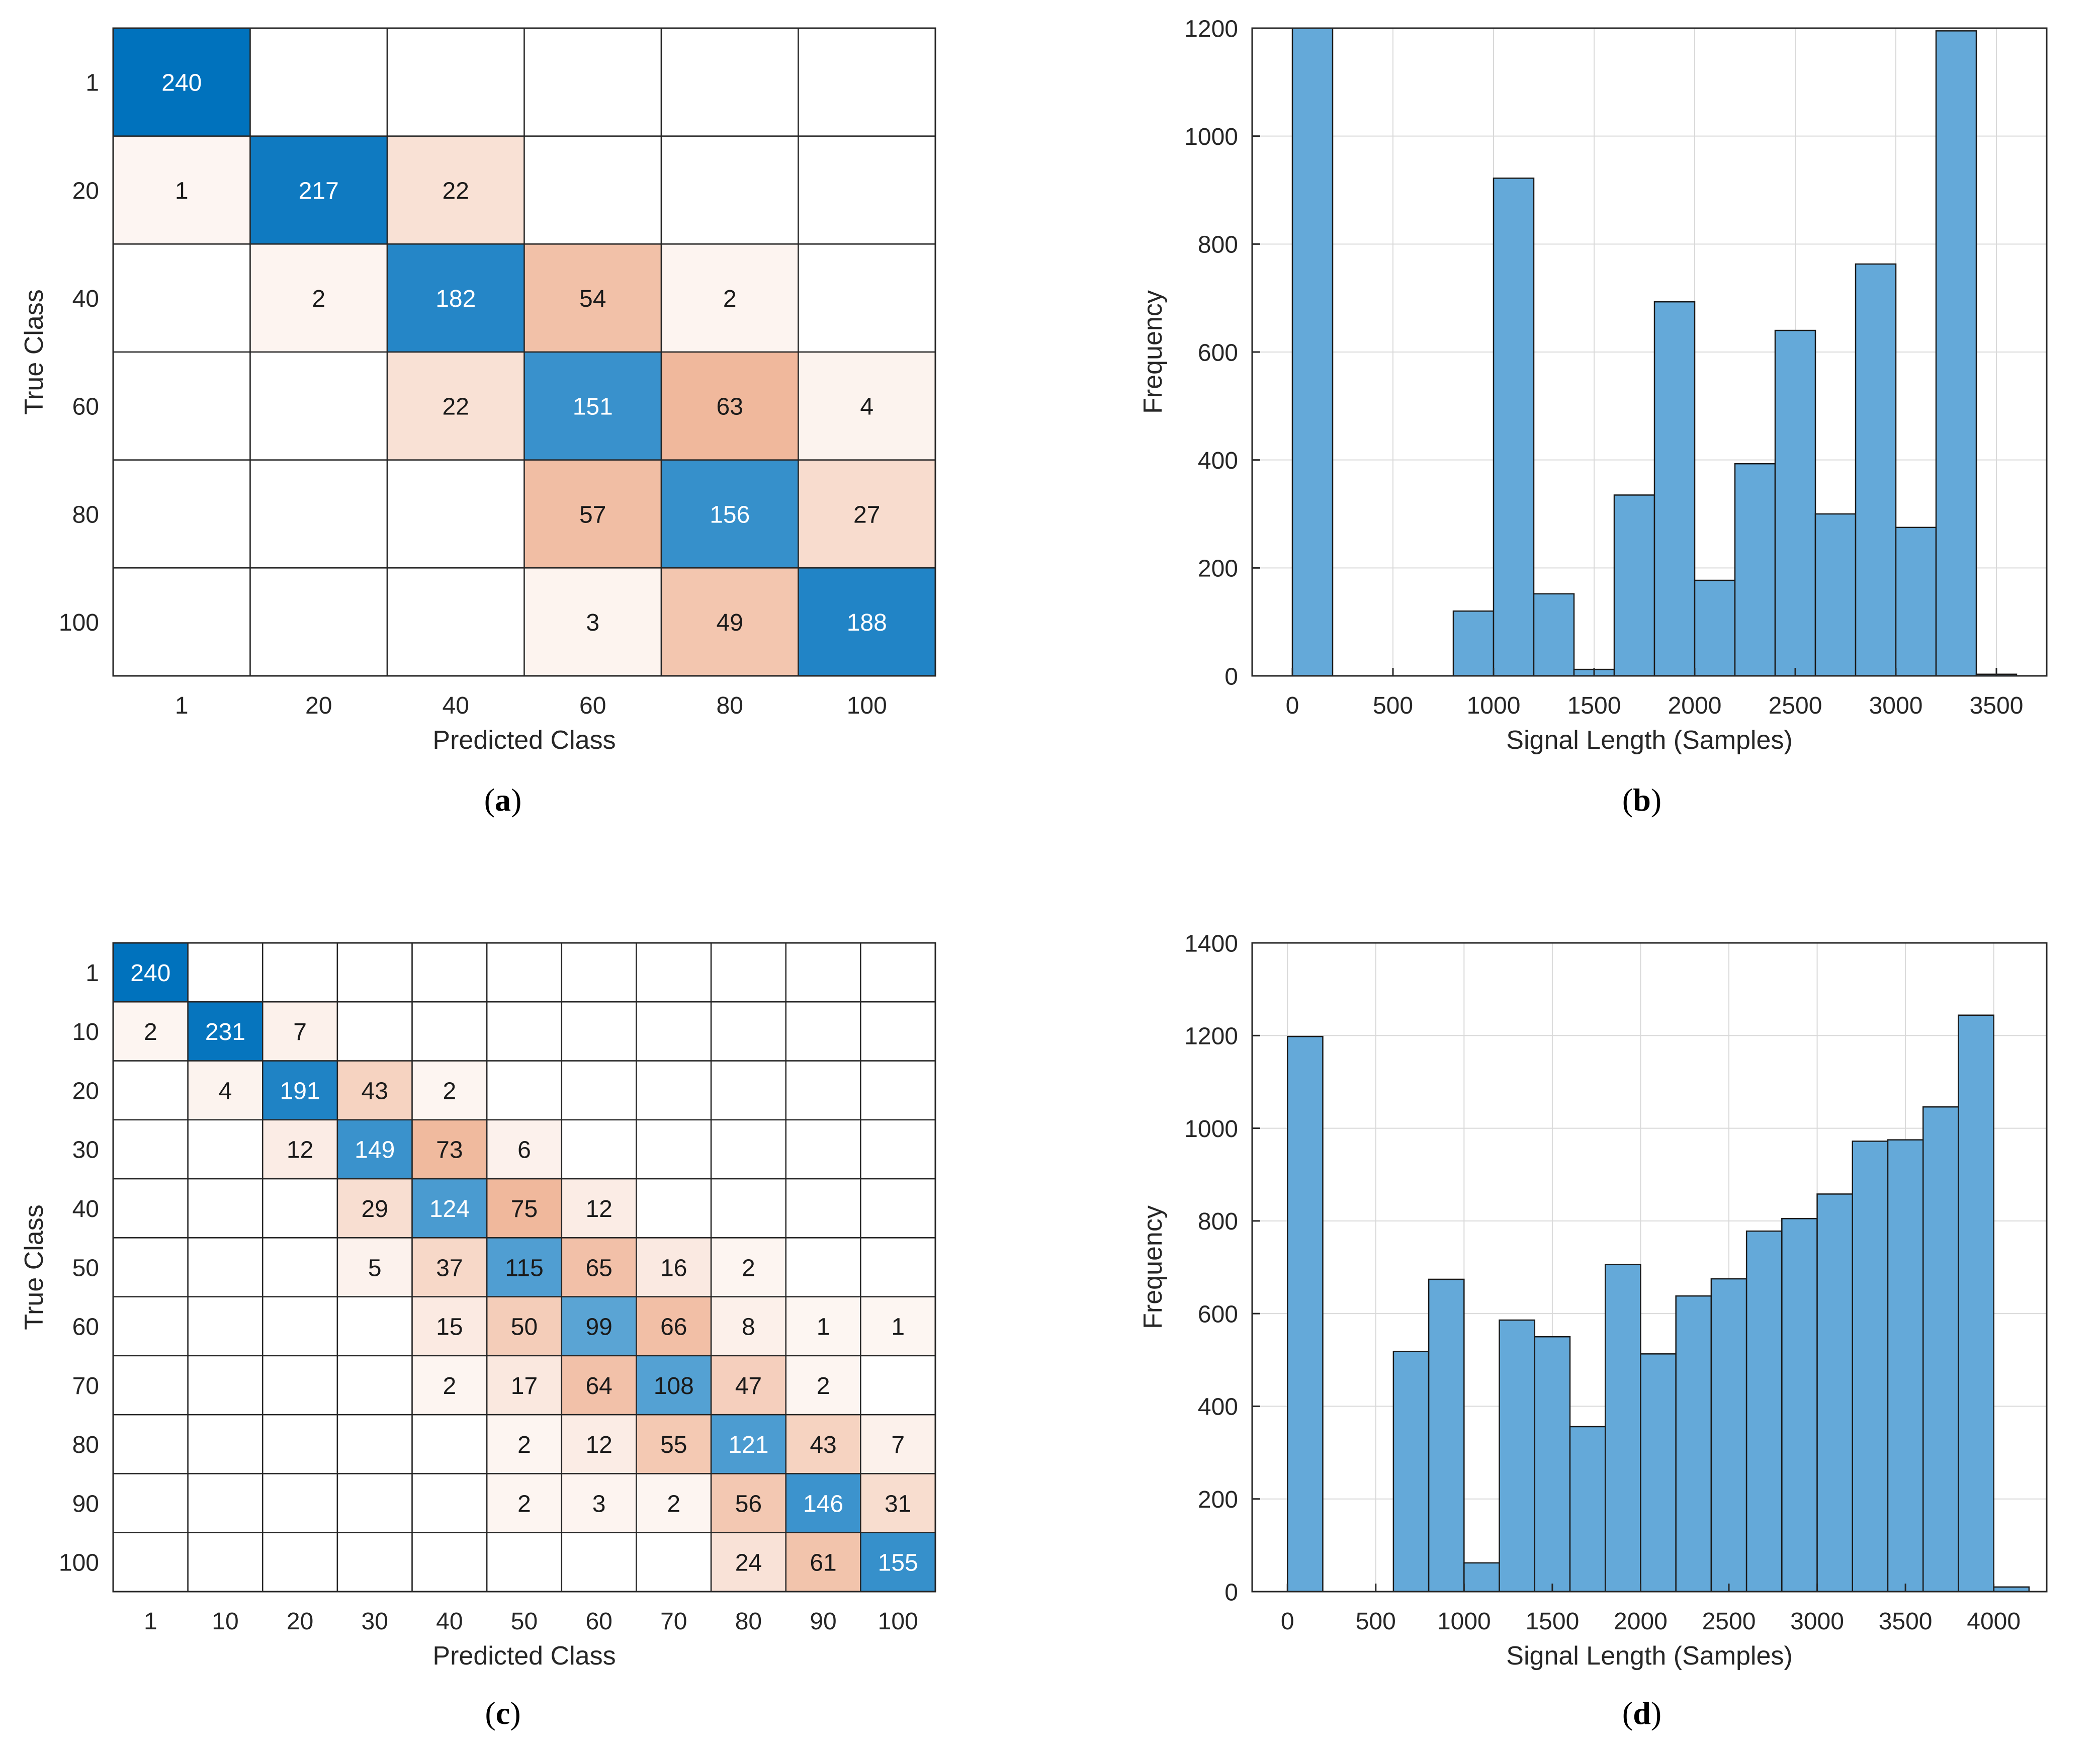 The image size is (2100, 1747). Describe the element at coordinates (1211, 137) in the screenshot. I see `y-tick-label: 1000` at that location.